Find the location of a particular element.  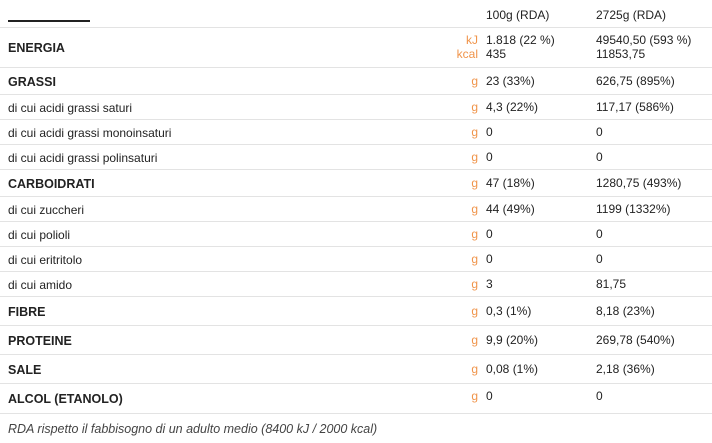

value-total: 8,18 (23%) is located at coordinates (625, 311).